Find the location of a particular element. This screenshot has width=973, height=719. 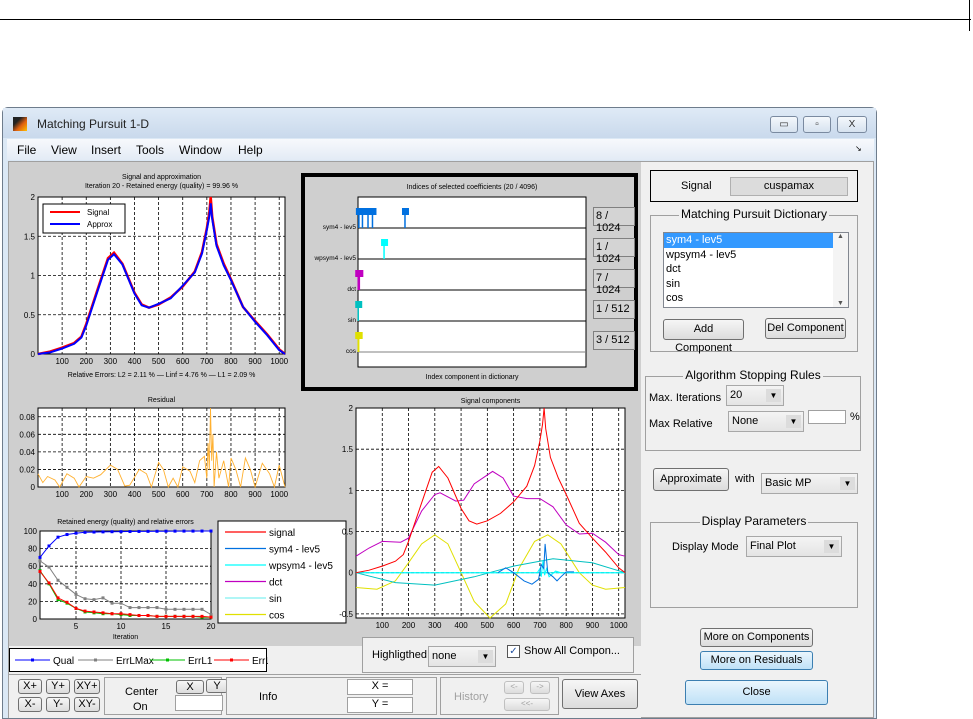

y-tick-label: 0.5 is located at coordinates (348, 532).